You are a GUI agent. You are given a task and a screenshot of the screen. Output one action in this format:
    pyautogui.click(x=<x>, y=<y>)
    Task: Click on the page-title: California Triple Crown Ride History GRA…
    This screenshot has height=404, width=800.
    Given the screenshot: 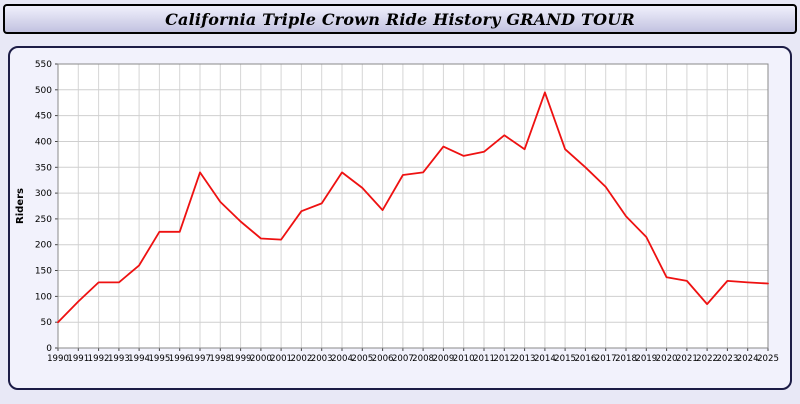 What is the action you would take?
    pyautogui.click(x=400, y=19)
    